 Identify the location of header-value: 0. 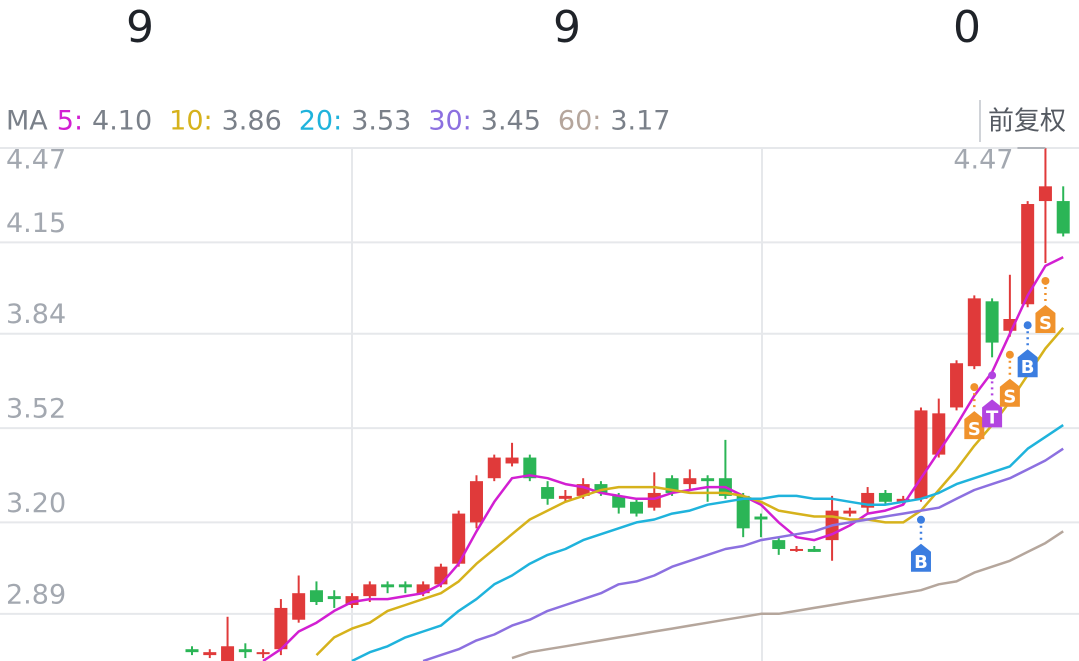
(967, 27).